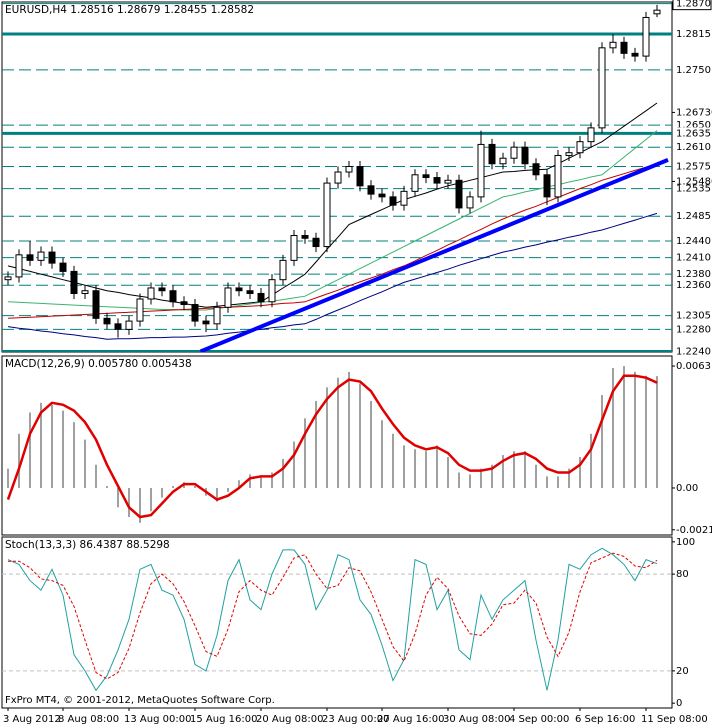 The width and height of the screenshot is (712, 727). I want to click on x-tick-label: 4 Sep 00:00, so click(539, 719).